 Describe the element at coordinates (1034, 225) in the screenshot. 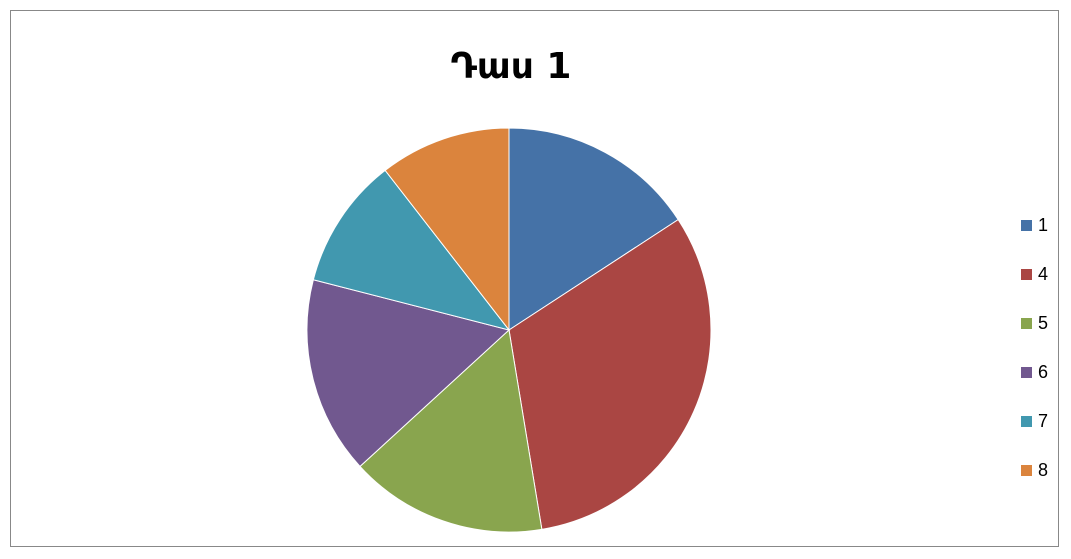

I see `legend-item-1: 1` at that location.